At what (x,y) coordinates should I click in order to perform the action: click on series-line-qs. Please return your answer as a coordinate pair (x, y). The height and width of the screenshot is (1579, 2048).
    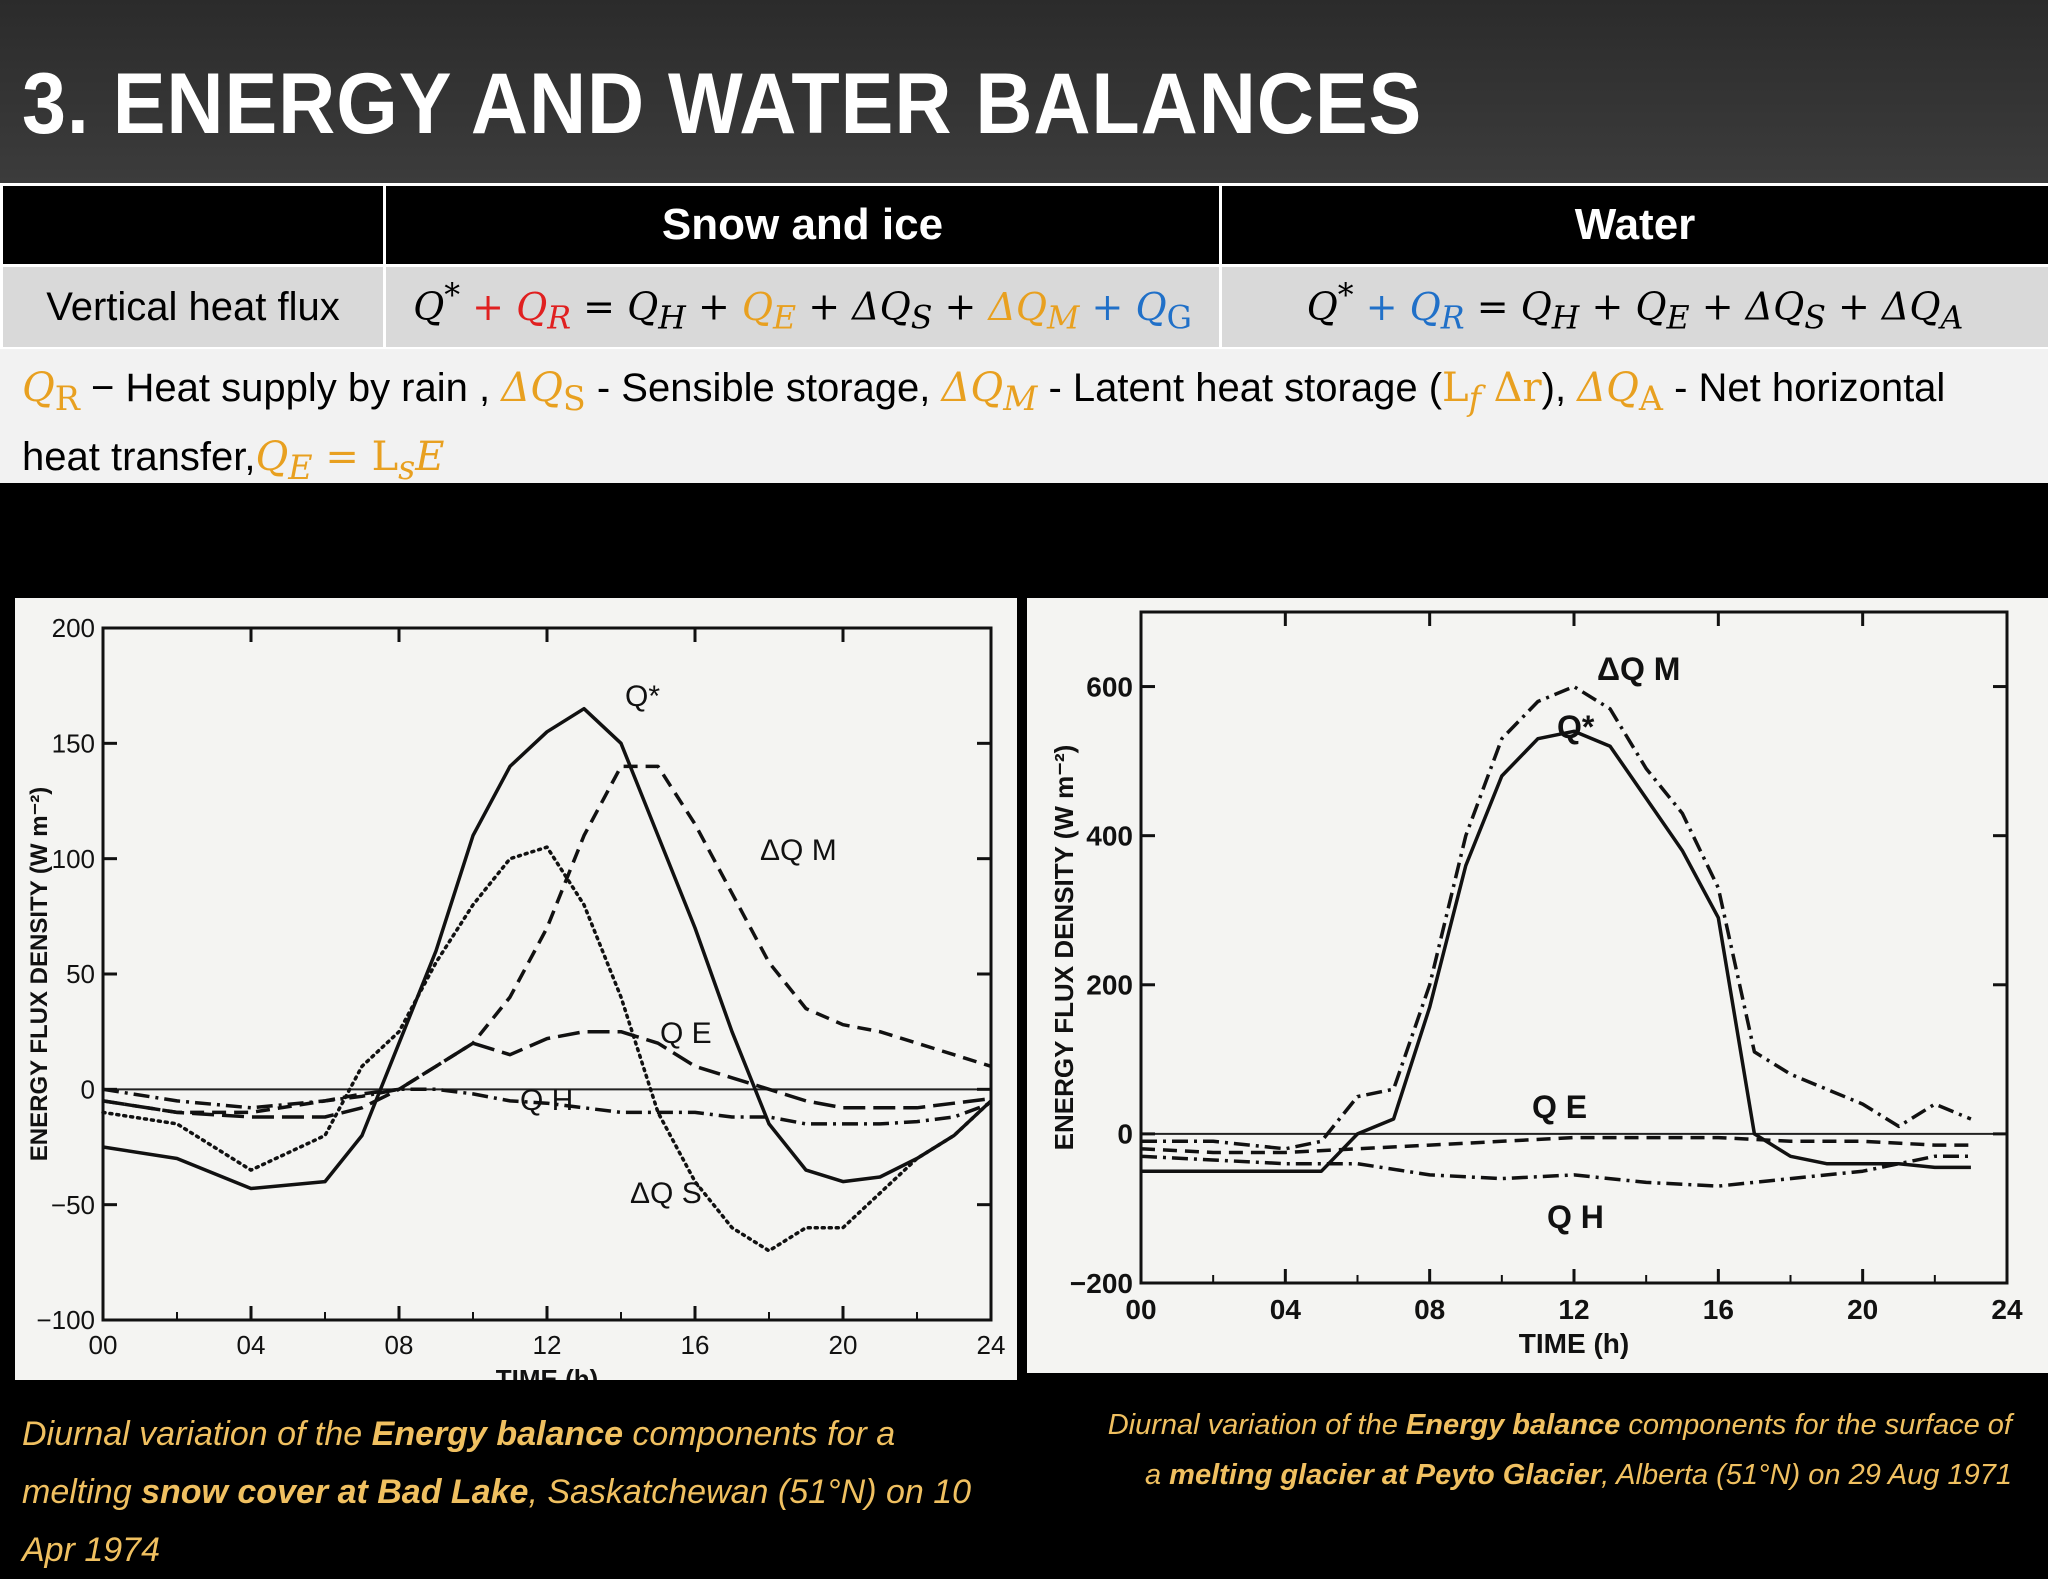
    Looking at the image, I should click on (547, 1049).